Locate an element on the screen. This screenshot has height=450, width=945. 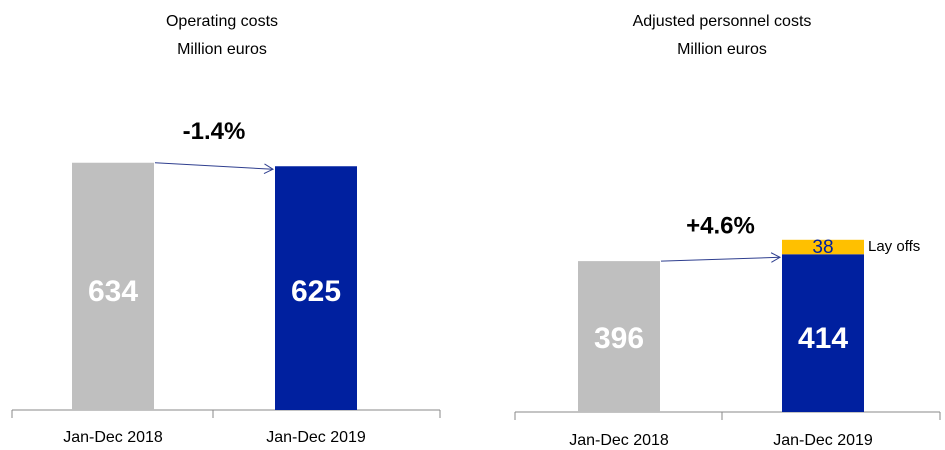
data-label: 396 is located at coordinates (619, 338).